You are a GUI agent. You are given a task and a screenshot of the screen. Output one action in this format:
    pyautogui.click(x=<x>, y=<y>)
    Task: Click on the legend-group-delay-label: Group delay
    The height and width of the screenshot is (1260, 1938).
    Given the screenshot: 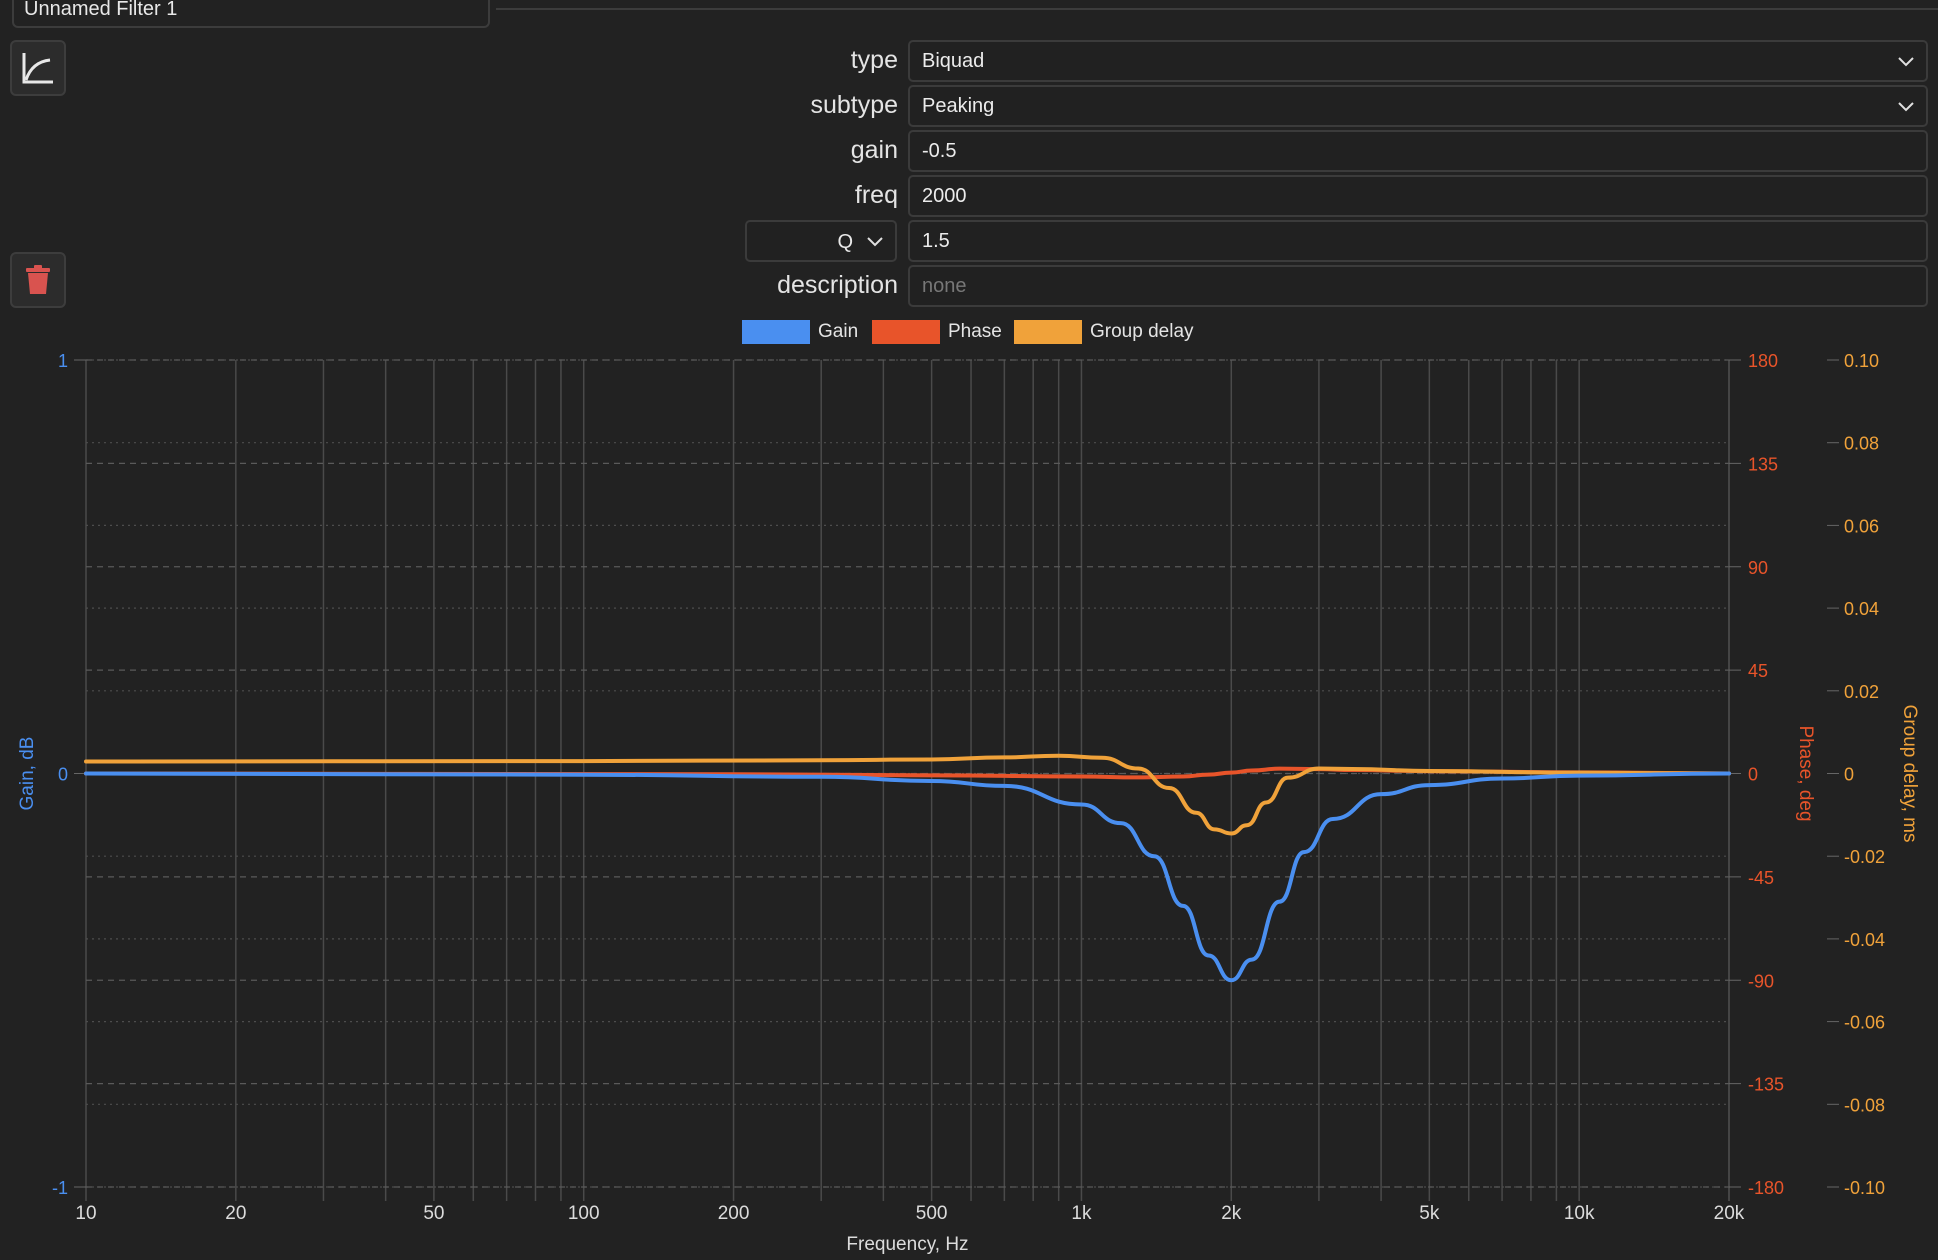 What is the action you would take?
    pyautogui.click(x=1142, y=331)
    